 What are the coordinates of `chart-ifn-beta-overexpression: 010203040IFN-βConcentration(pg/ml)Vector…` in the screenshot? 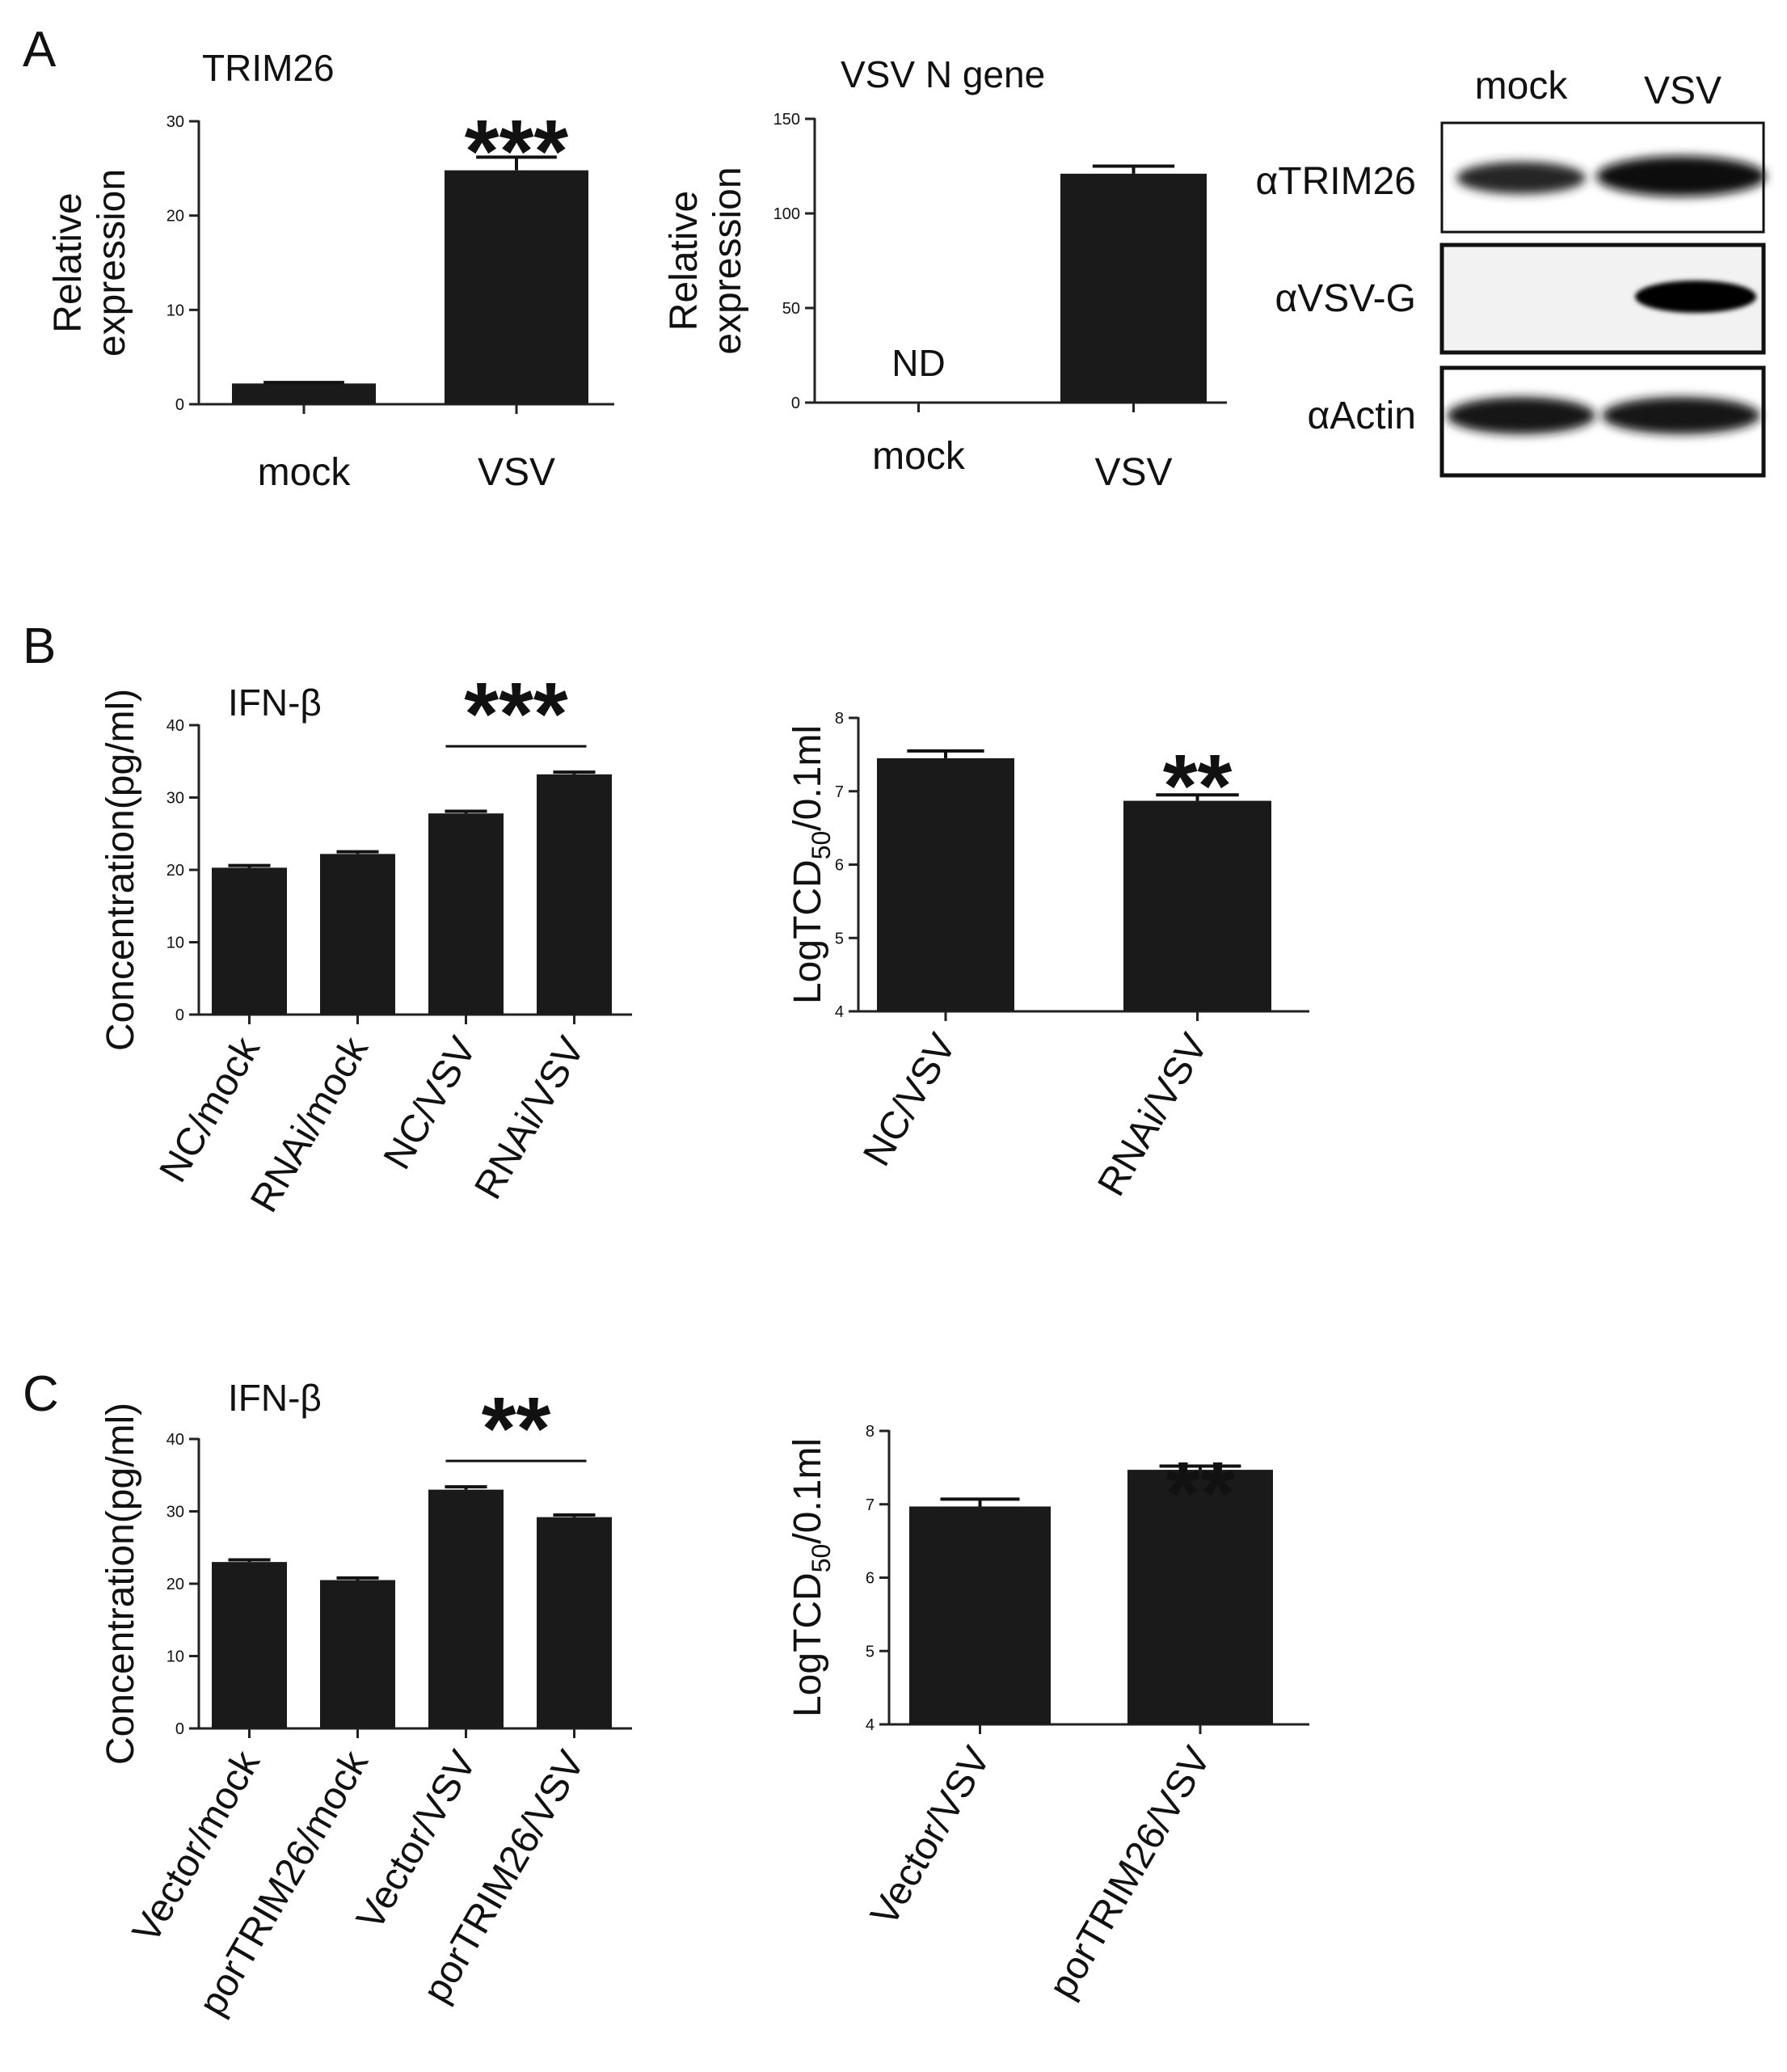 It's located at (365, 1700).